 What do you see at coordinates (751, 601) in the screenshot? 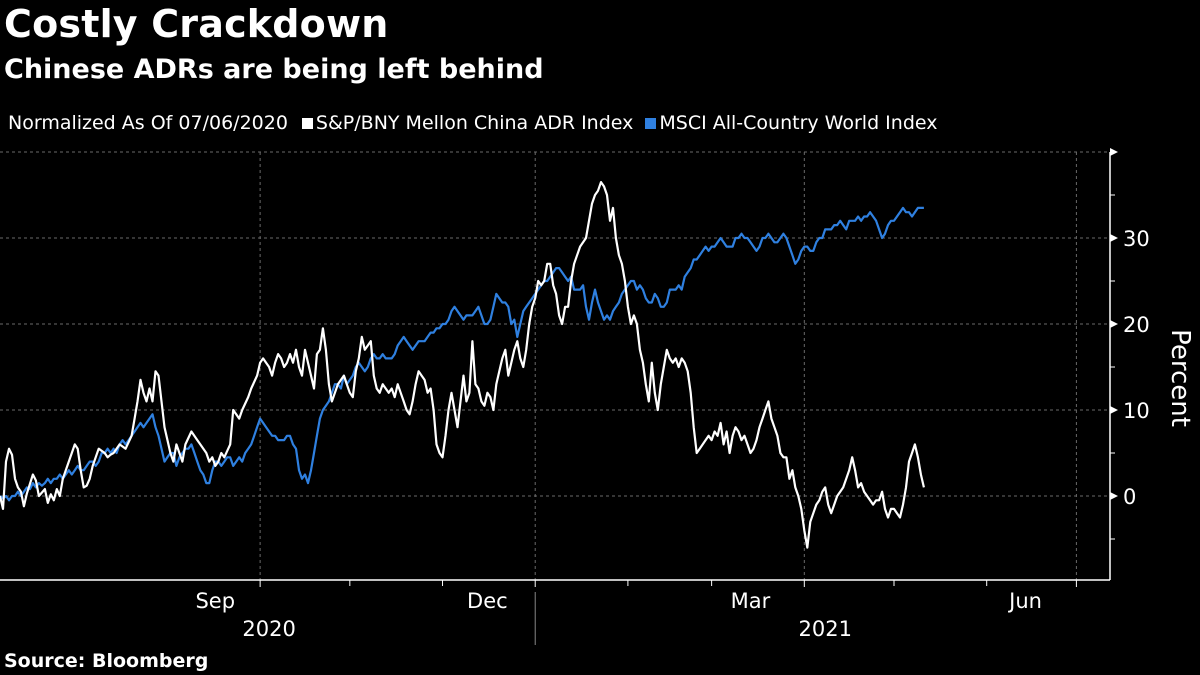
I see `x-tick-label: Mar` at bounding box center [751, 601].